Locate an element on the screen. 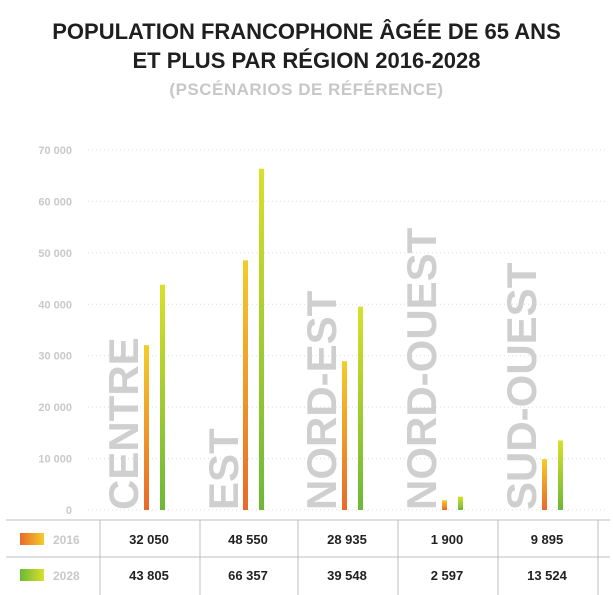 This screenshot has height=595, width=613. y-tick-label: 50 000 is located at coordinates (55, 254).